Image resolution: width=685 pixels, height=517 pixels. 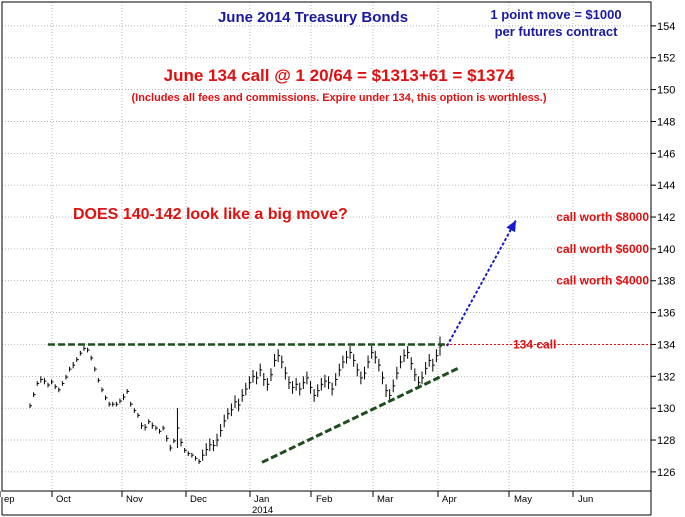 I want to click on y-tick-label: 126, so click(x=666, y=473).